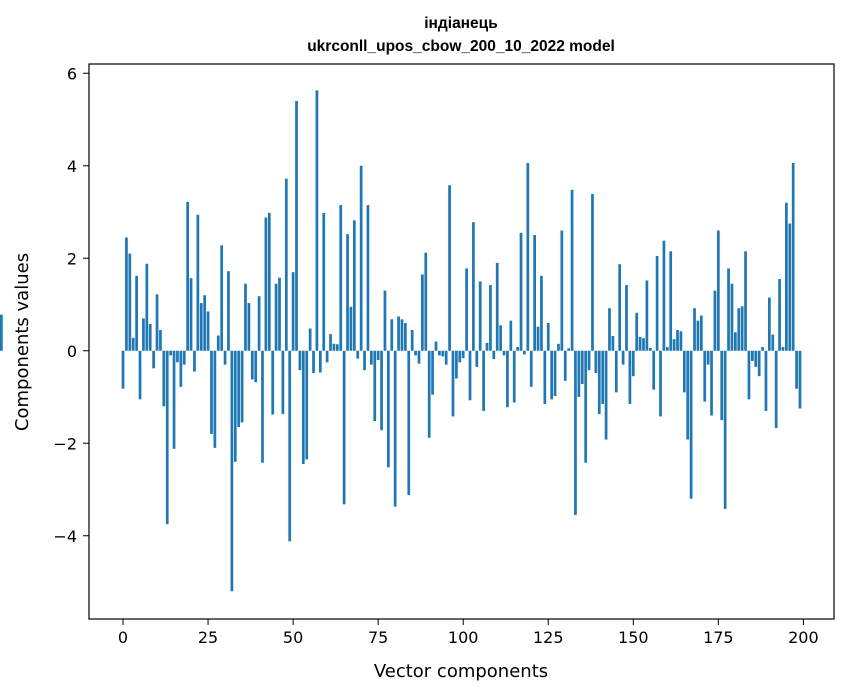 The image size is (847, 696). I want to click on bar-undefined, so click(1, 332).